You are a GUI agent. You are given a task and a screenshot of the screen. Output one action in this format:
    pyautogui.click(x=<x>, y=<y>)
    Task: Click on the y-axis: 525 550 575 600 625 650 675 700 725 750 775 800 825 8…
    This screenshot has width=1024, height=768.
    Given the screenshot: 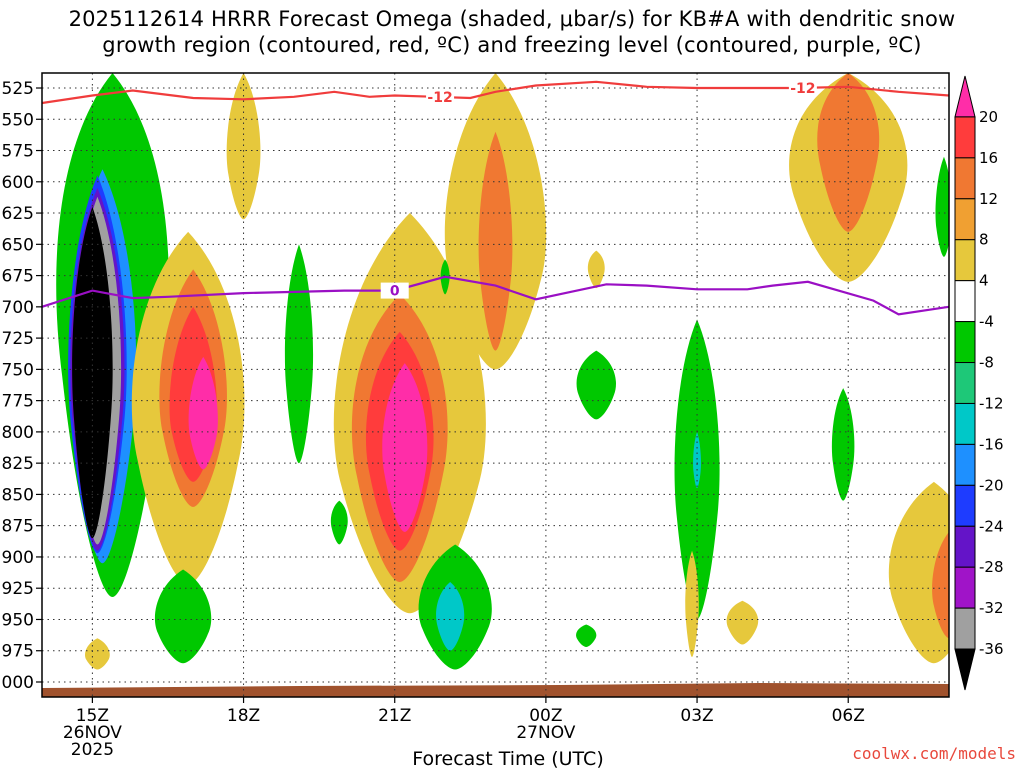 What is the action you would take?
    pyautogui.click(x=21, y=386)
    